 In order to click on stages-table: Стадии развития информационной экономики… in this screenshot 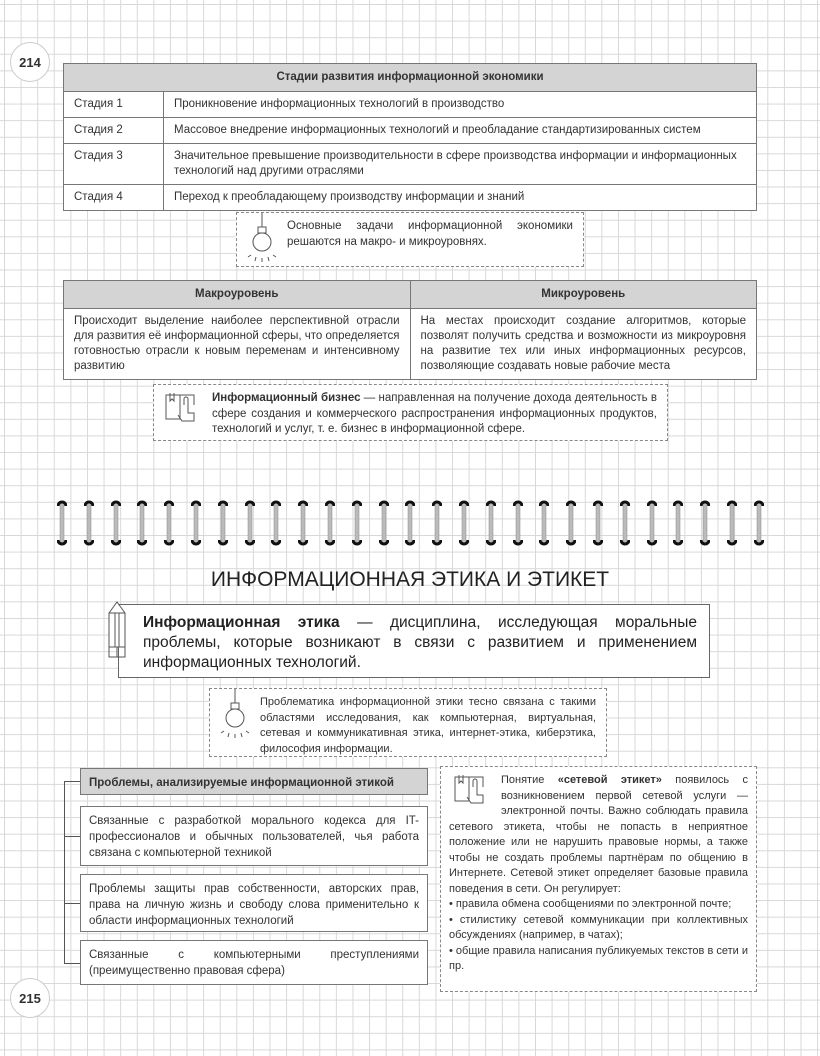, I will do `click(410, 137)`.